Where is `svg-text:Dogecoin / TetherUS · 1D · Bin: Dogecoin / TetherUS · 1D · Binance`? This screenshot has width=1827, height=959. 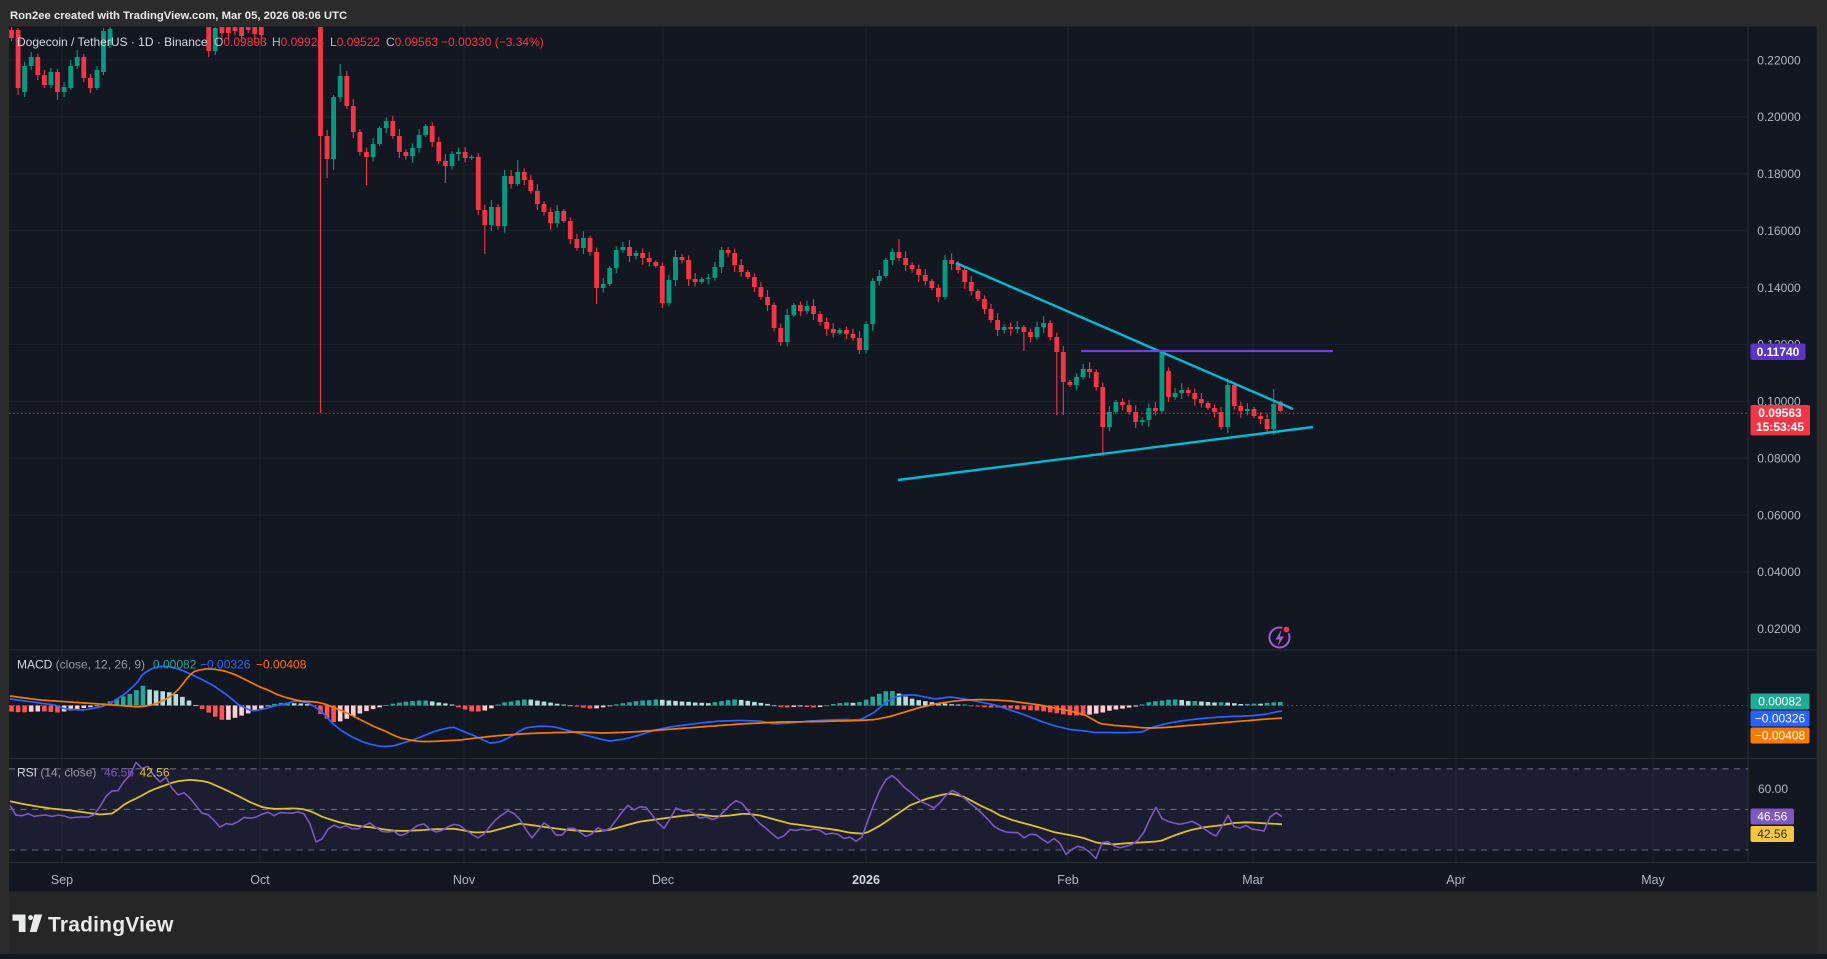
svg-text:Dogecoin / TetherUS · 1D · Bin: Dogecoin / TetherUS · 1D · Binance is located at coordinates (112, 42).